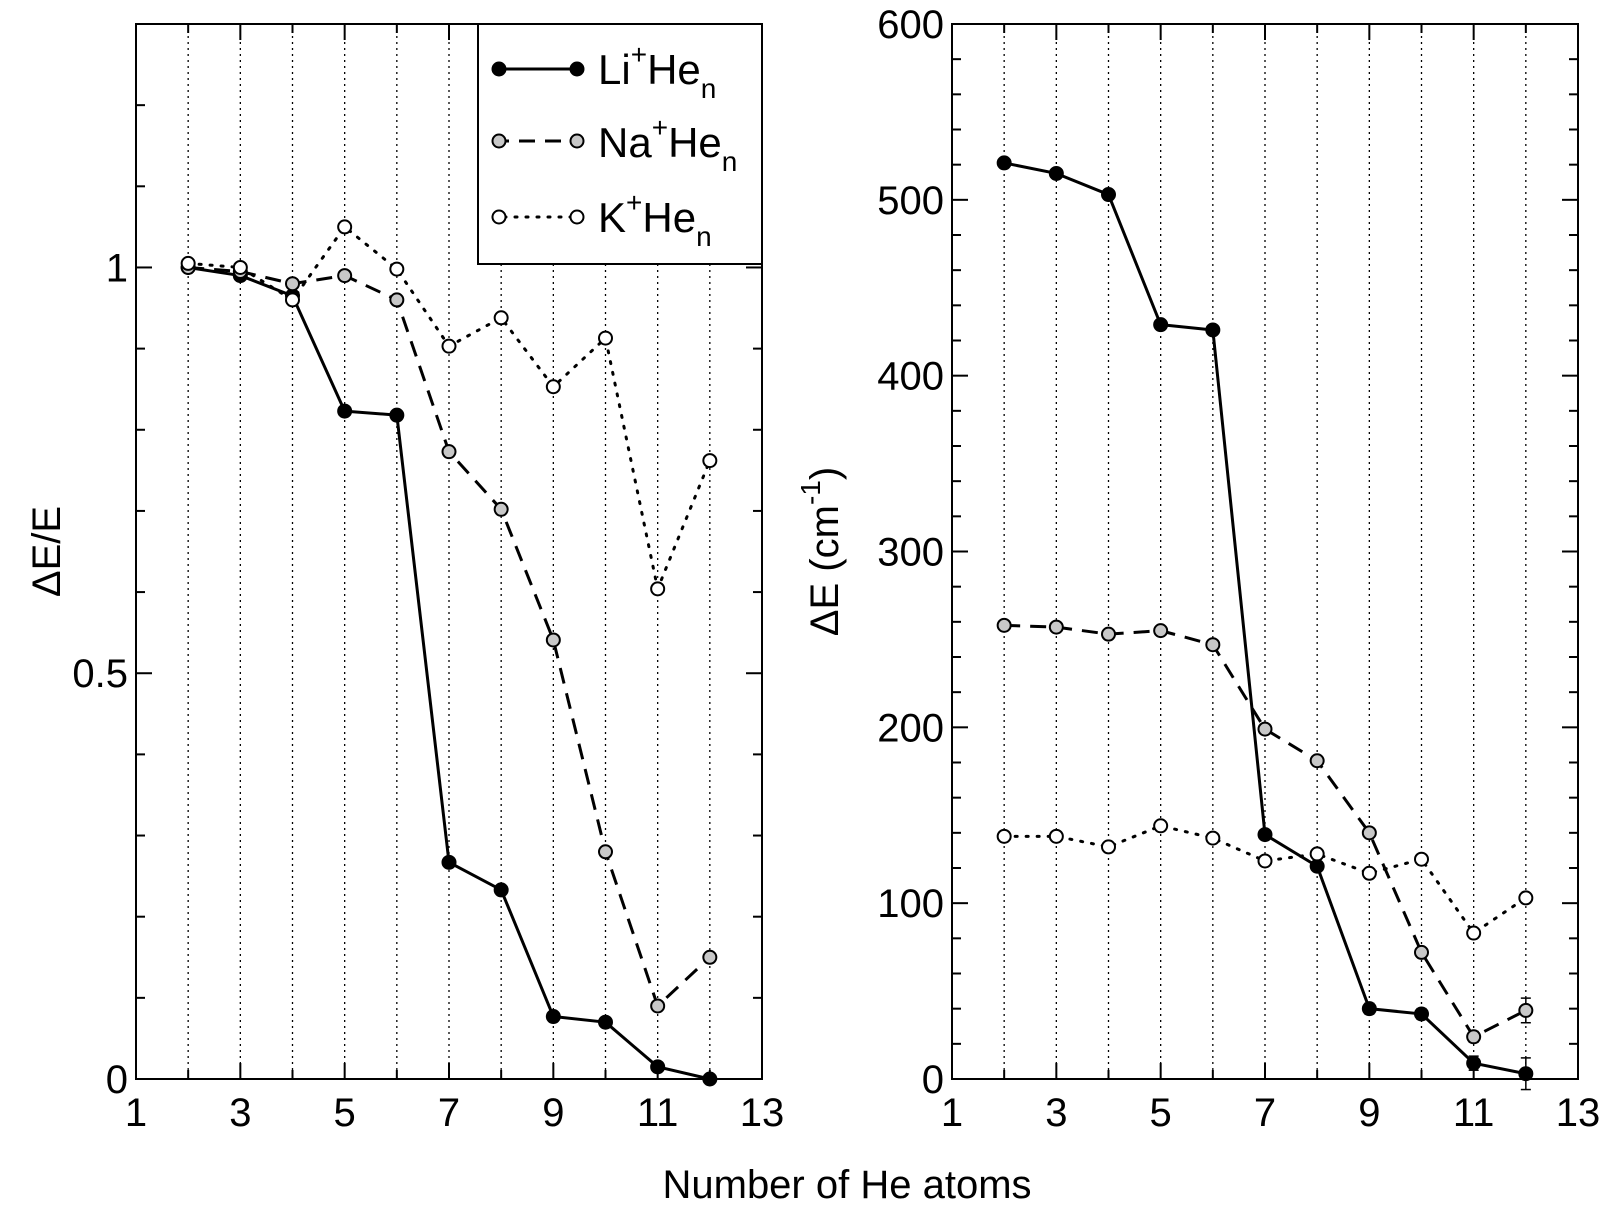 The image size is (1608, 1207). What do you see at coordinates (577, 217) in the screenshot?
I see `legend-marker-k-right` at bounding box center [577, 217].